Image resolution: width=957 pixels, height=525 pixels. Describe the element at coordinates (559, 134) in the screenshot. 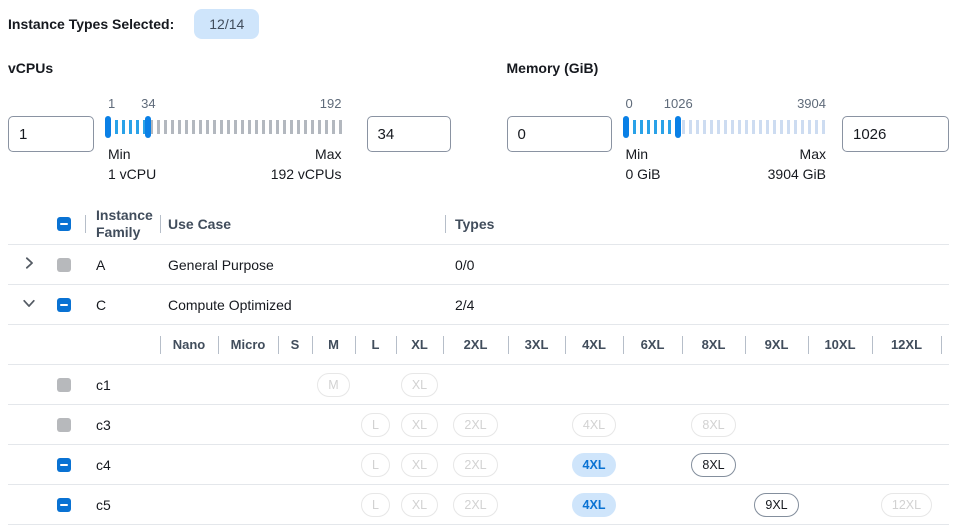

I see `memory-min-input` at that location.